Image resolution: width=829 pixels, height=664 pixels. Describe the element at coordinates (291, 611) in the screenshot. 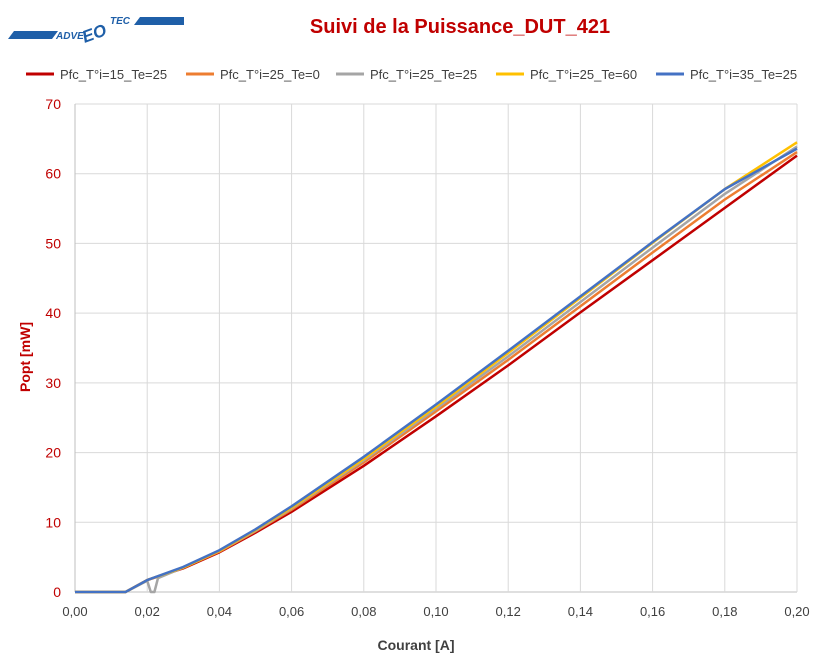

I see `x-tick-label: 0,06` at that location.